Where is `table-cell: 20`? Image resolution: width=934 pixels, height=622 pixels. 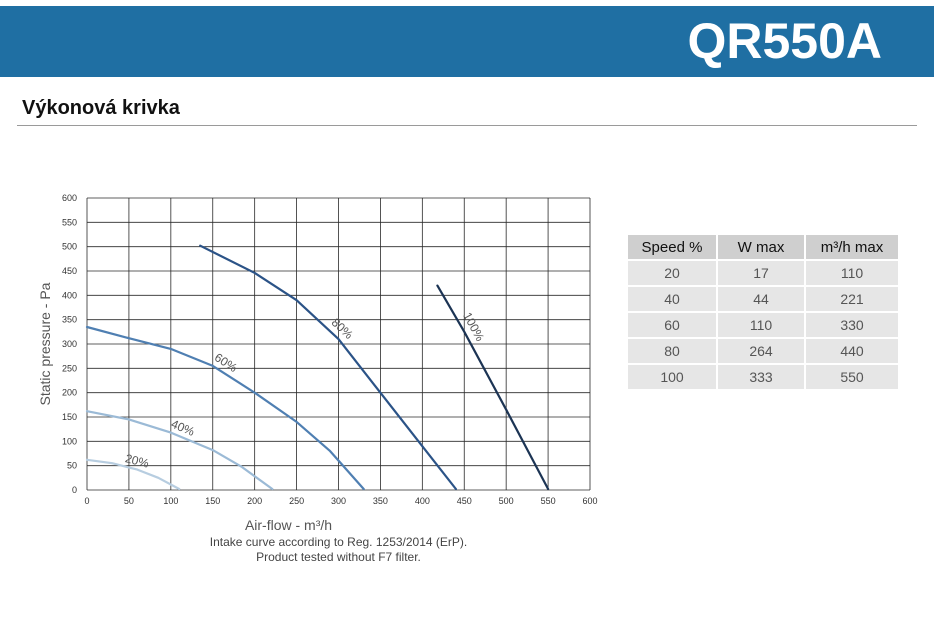 table-cell: 20 is located at coordinates (672, 273).